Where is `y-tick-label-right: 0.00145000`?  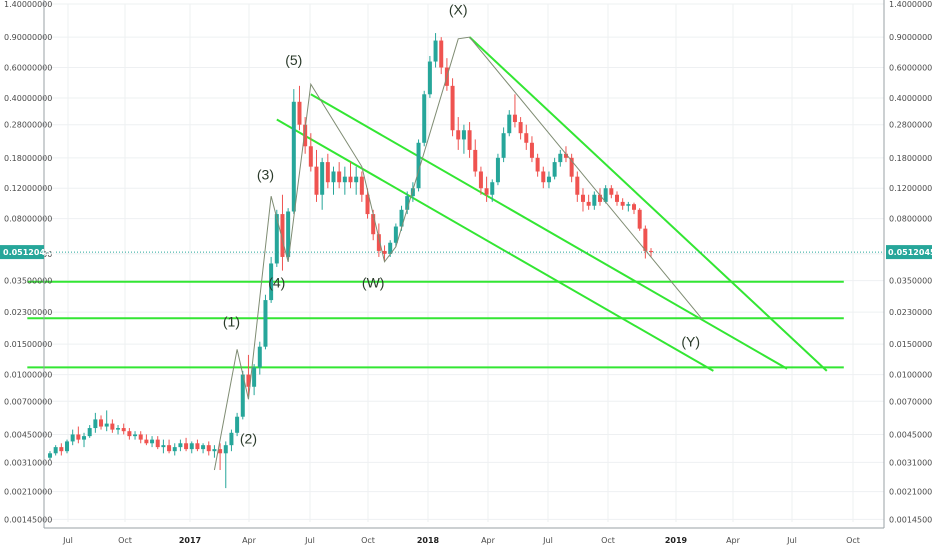 y-tick-label-right: 0.00145000 is located at coordinates (910, 519).